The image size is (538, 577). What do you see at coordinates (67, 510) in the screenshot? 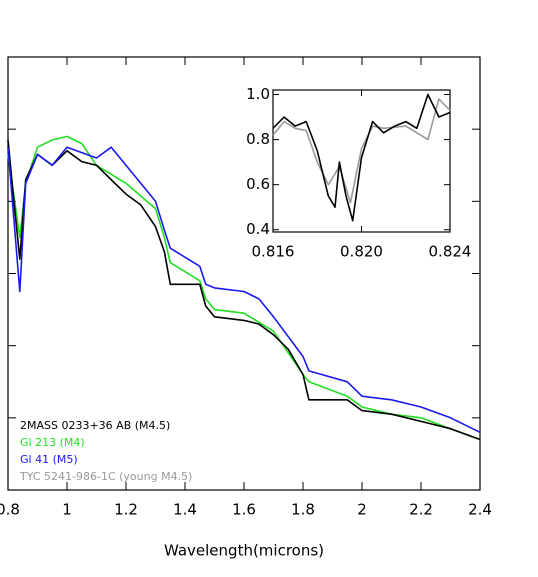
I see `x-tick-label: 1` at bounding box center [67, 510].